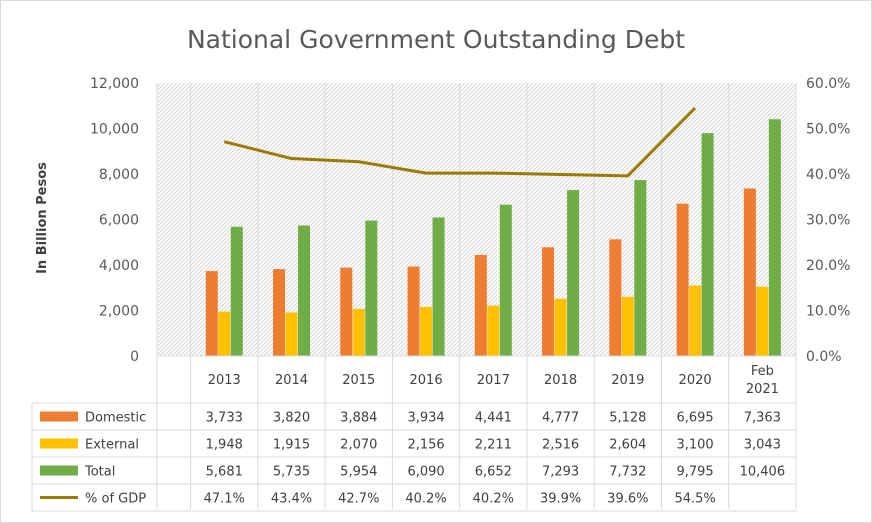  Describe the element at coordinates (358, 418) in the screenshot. I see `table-cell: 3,884` at that location.